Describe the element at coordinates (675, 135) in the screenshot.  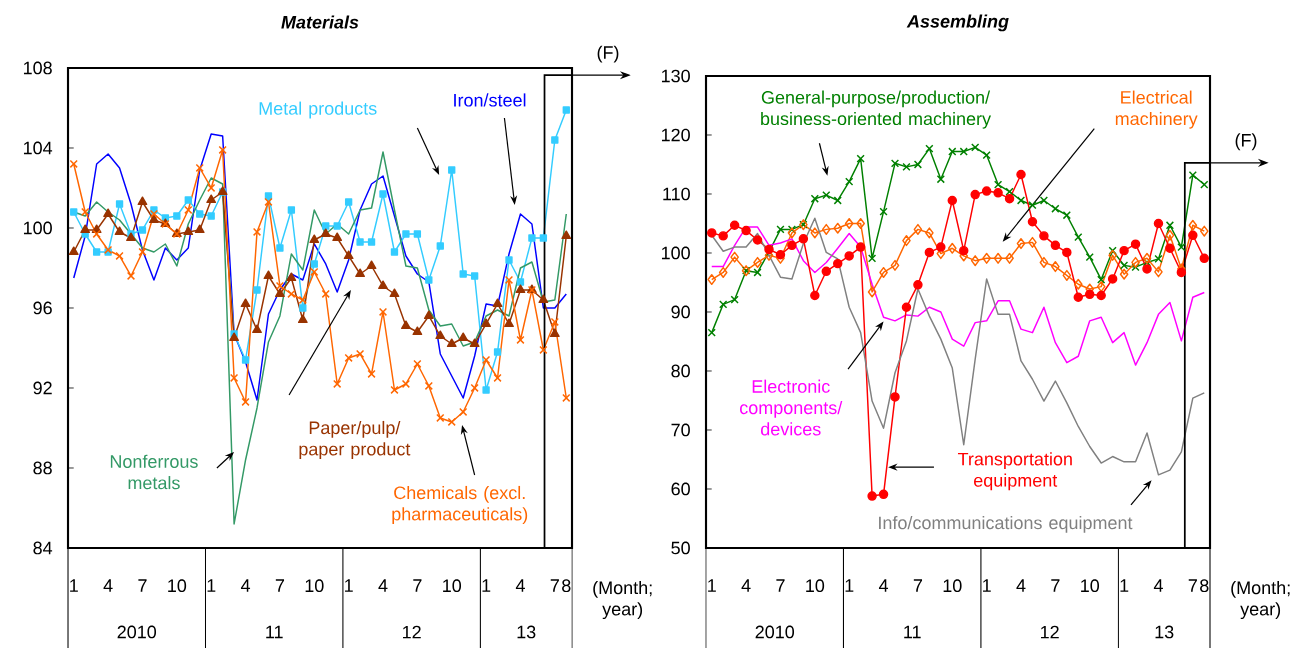
I see `y-tick-label: 120` at that location.